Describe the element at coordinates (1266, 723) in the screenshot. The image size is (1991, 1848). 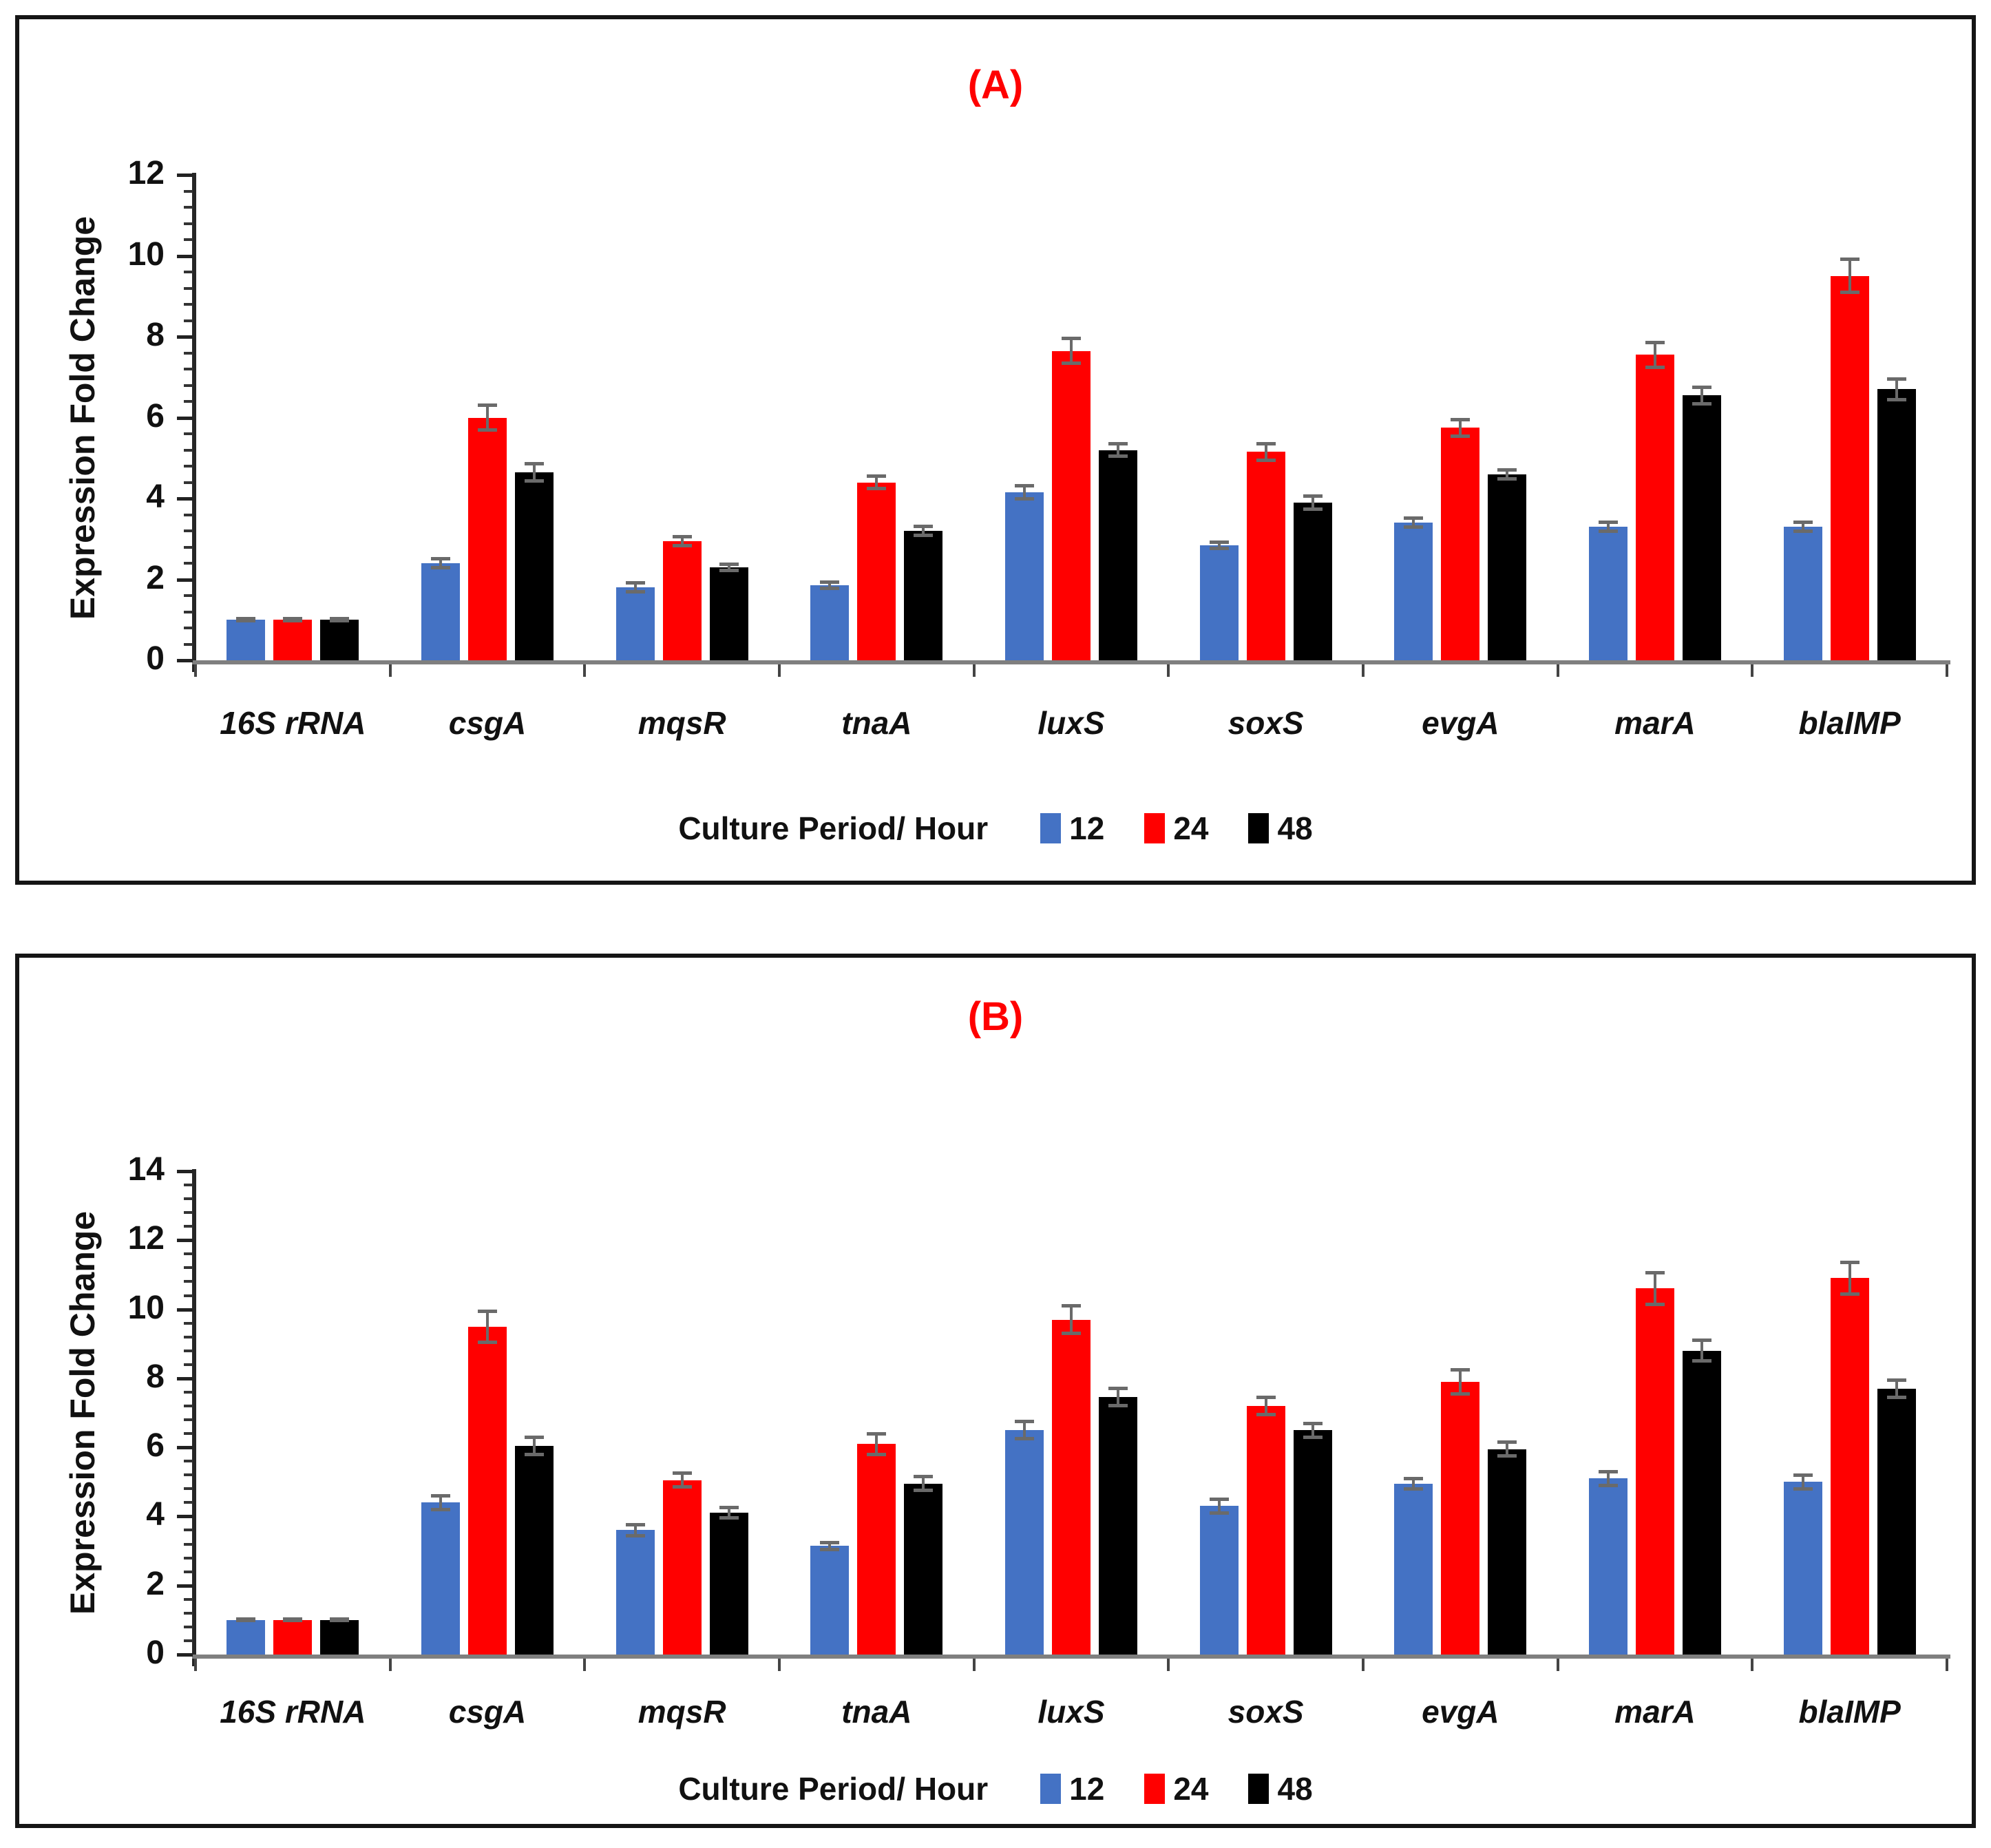
I see `category-label: soxS` at that location.